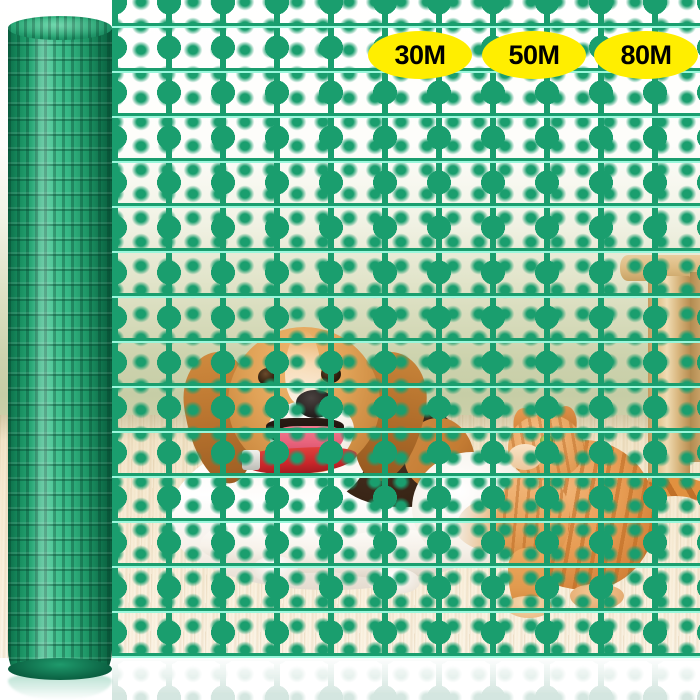  I want to click on stool-leg-secondary, so click(695, 367).